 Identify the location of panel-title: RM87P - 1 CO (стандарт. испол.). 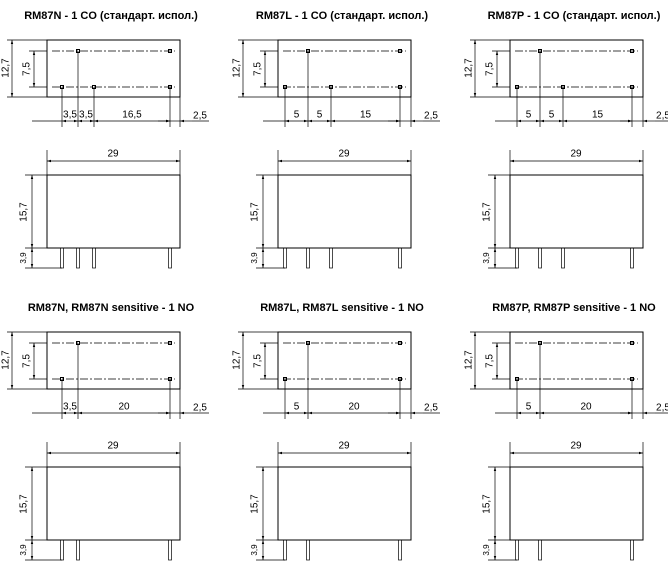
(574, 16).